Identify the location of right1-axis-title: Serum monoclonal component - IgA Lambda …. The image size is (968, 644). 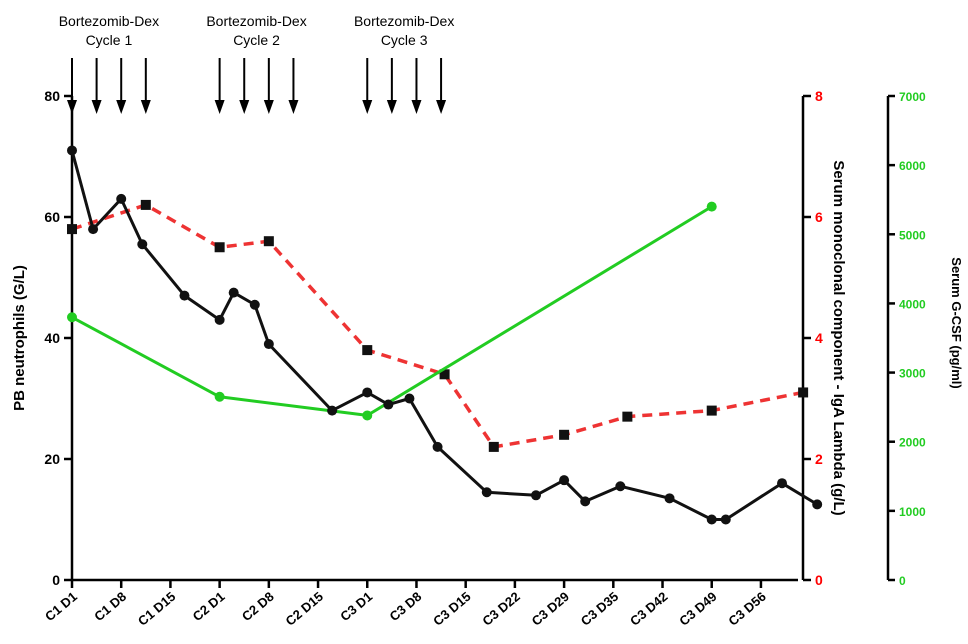
(838, 337).